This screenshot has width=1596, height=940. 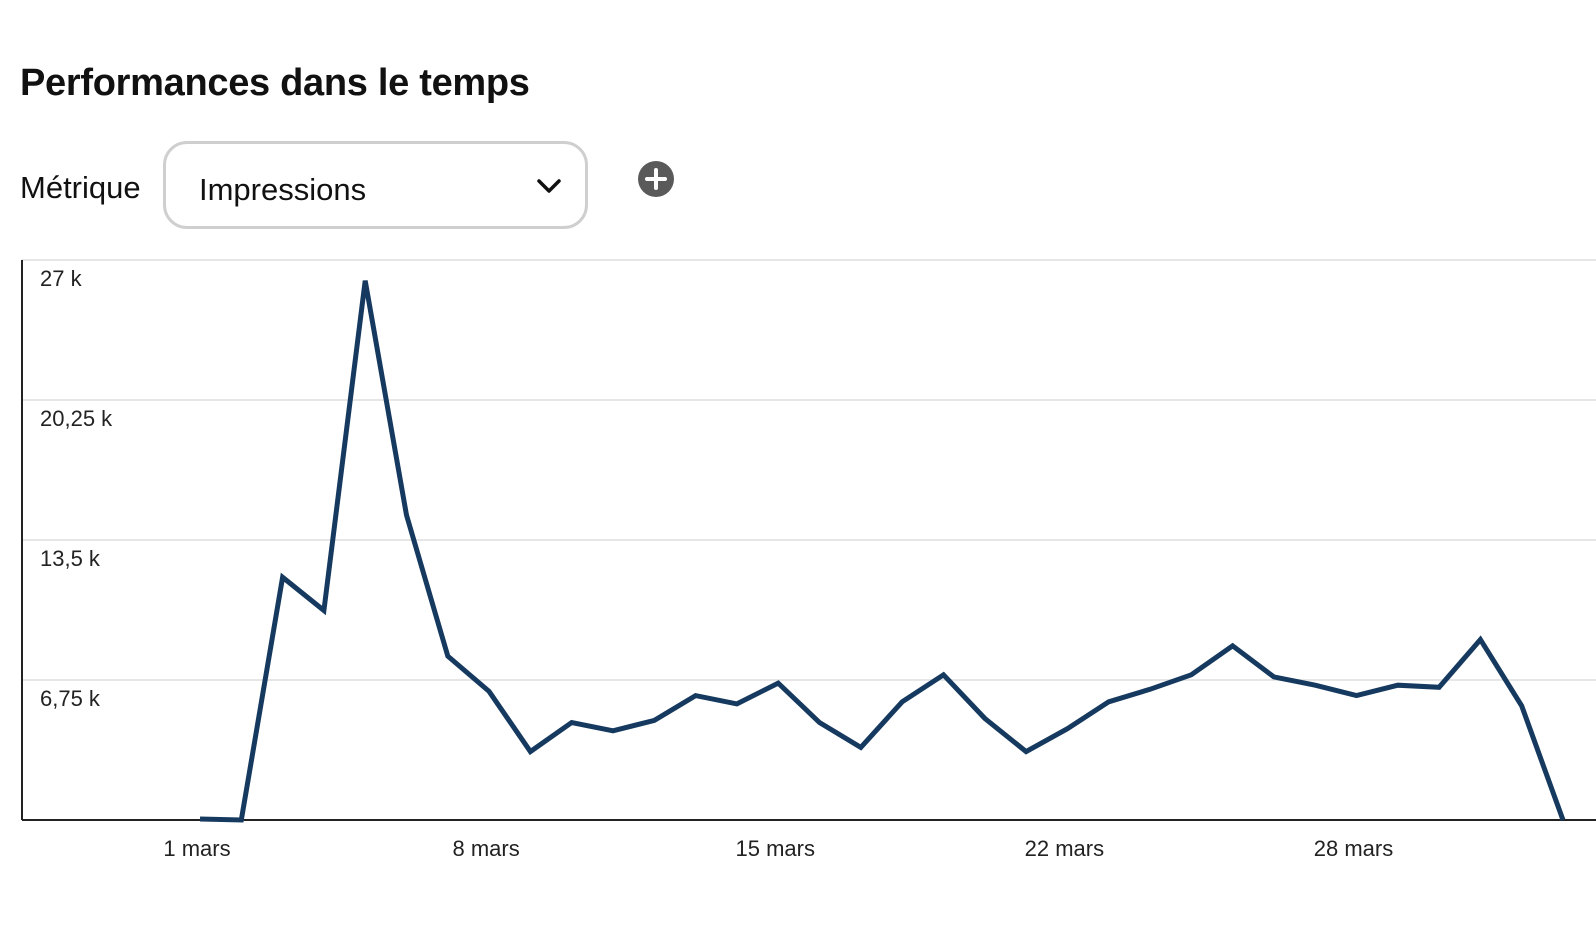 What do you see at coordinates (76, 488) in the screenshot?
I see `y-tick-labels: 6,75 k 13,5 k 20,25 k 27 k` at bounding box center [76, 488].